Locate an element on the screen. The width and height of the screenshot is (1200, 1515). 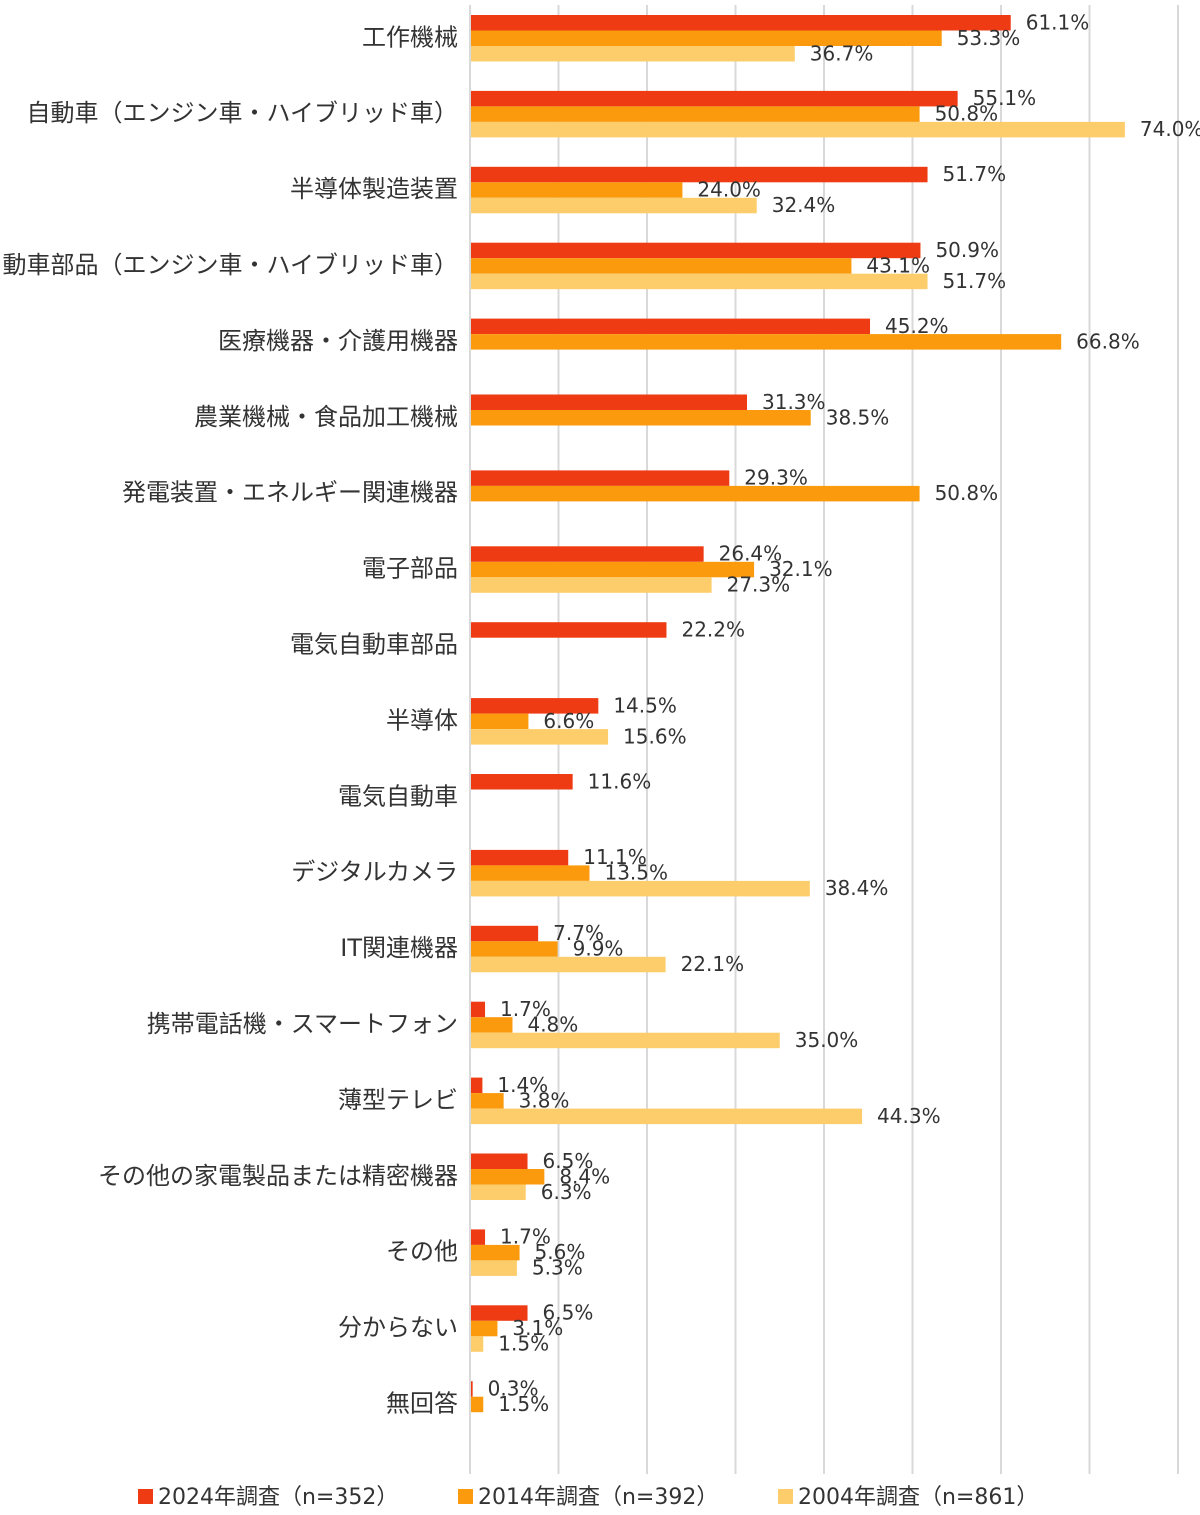
value-label: 35.0% is located at coordinates (827, 1040).